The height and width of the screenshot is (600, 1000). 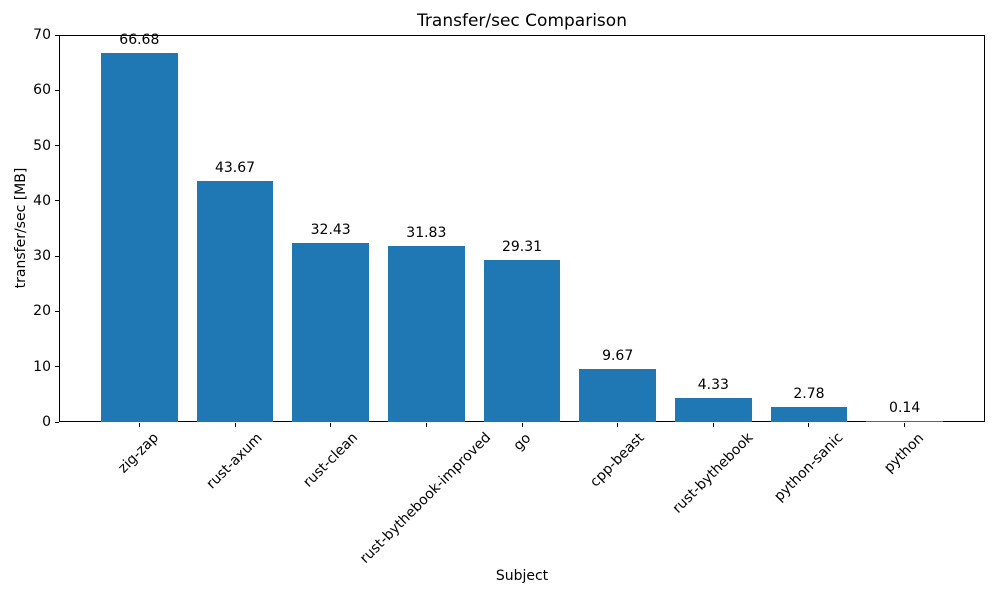 What do you see at coordinates (42, 256) in the screenshot?
I see `y-tick-label: 30` at bounding box center [42, 256].